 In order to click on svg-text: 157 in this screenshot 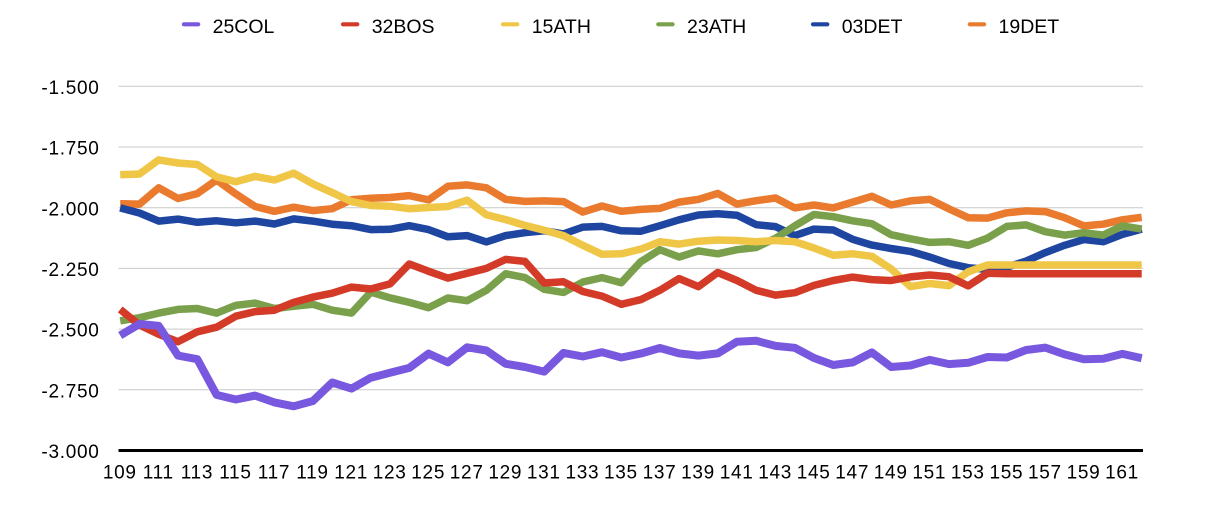, I will do `click(1045, 473)`.